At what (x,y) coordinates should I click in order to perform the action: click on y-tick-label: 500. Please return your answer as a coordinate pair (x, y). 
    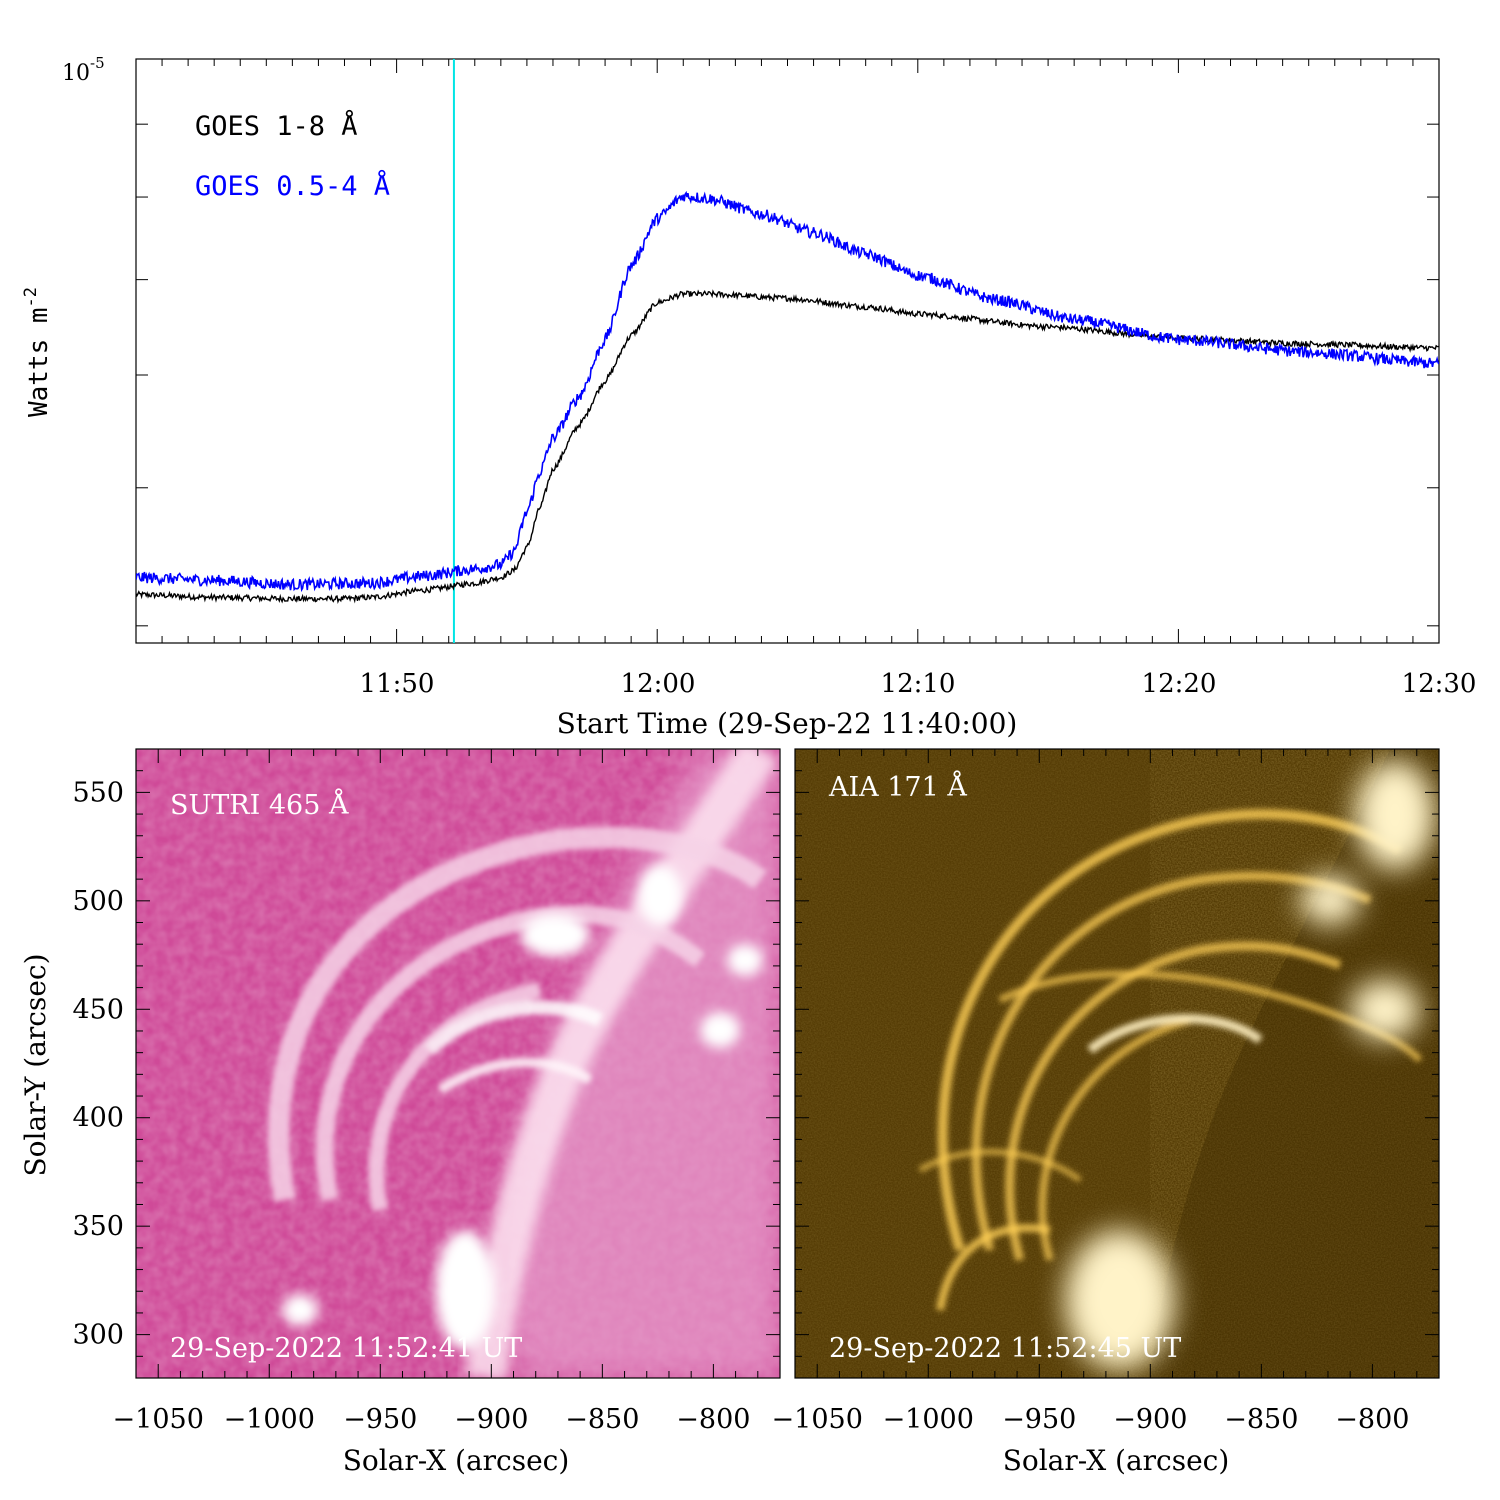
    Looking at the image, I should click on (98, 901).